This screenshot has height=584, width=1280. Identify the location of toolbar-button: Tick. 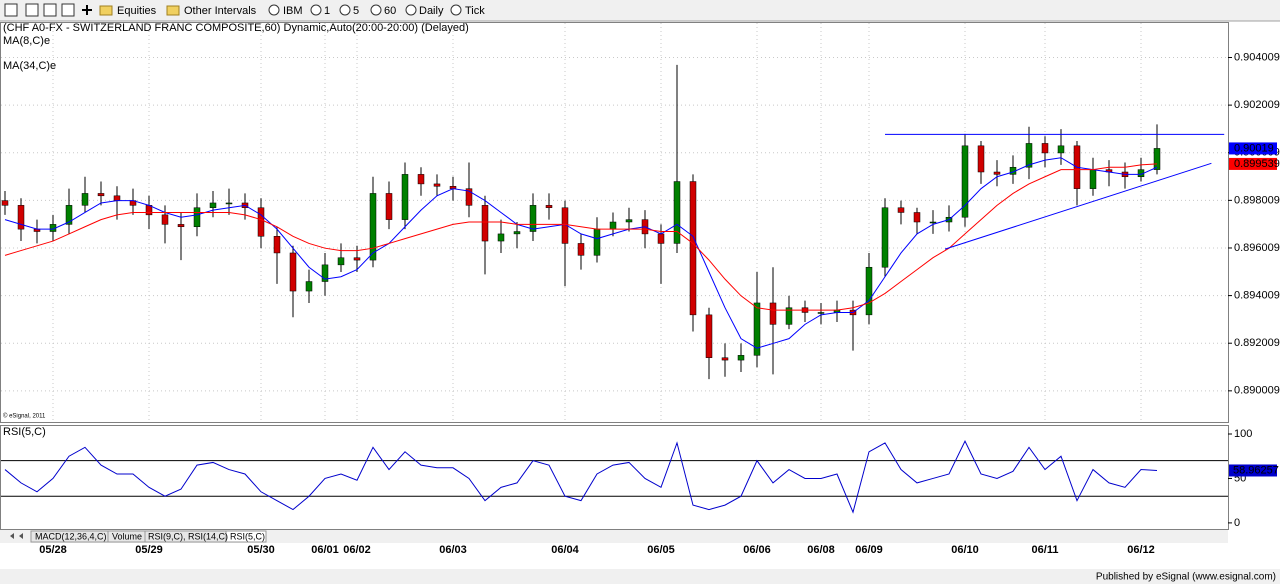
(475, 11).